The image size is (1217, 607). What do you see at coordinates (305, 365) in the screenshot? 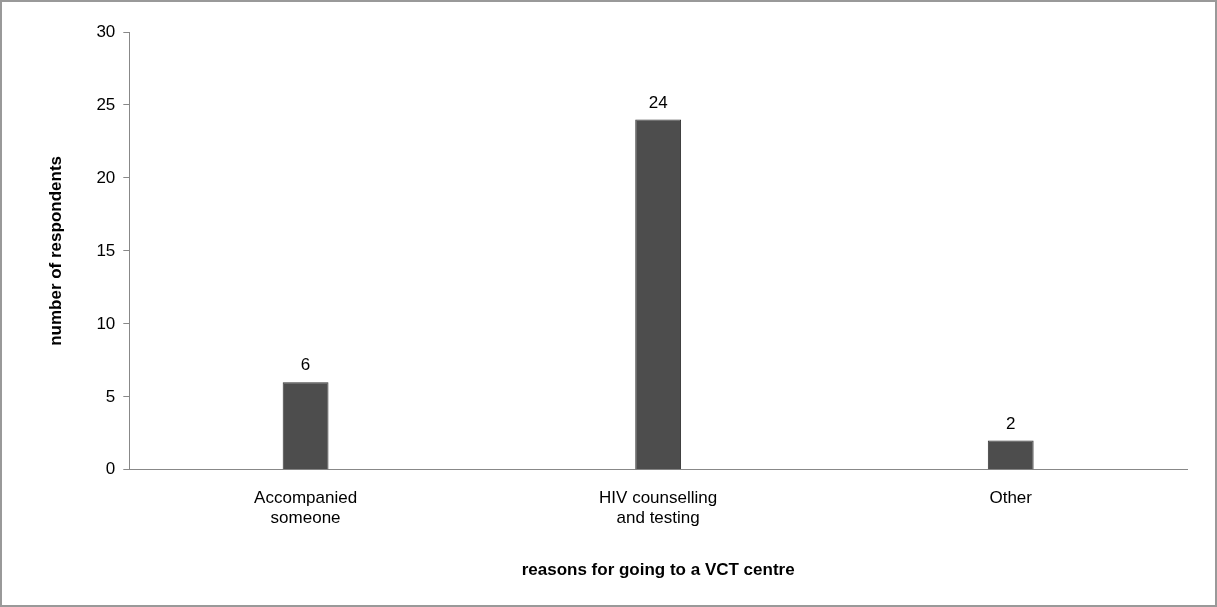
I see `data-label: 6` at bounding box center [305, 365].